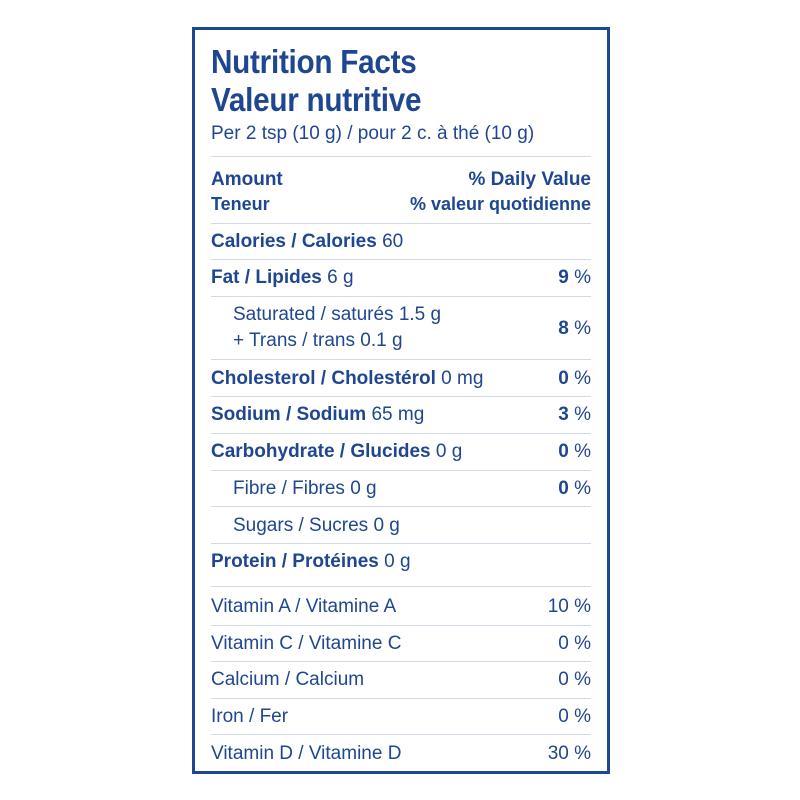 The height and width of the screenshot is (800, 800). What do you see at coordinates (401, 527) in the screenshot?
I see `sugars-row: Sugars / Sucres 0 g` at bounding box center [401, 527].